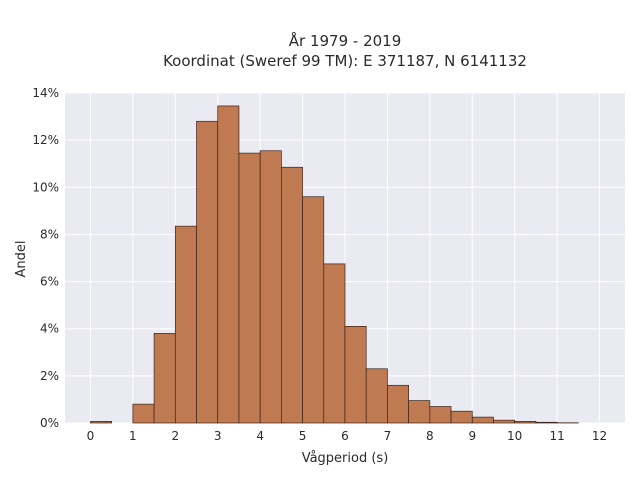  What do you see at coordinates (49, 282) in the screenshot?
I see `y-tick-label: 6%` at bounding box center [49, 282].